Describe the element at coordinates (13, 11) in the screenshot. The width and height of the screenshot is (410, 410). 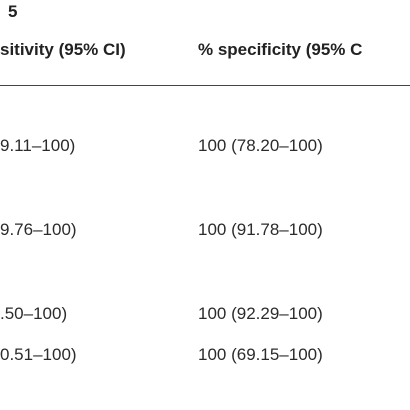
I see `table-title: 5` at that location.